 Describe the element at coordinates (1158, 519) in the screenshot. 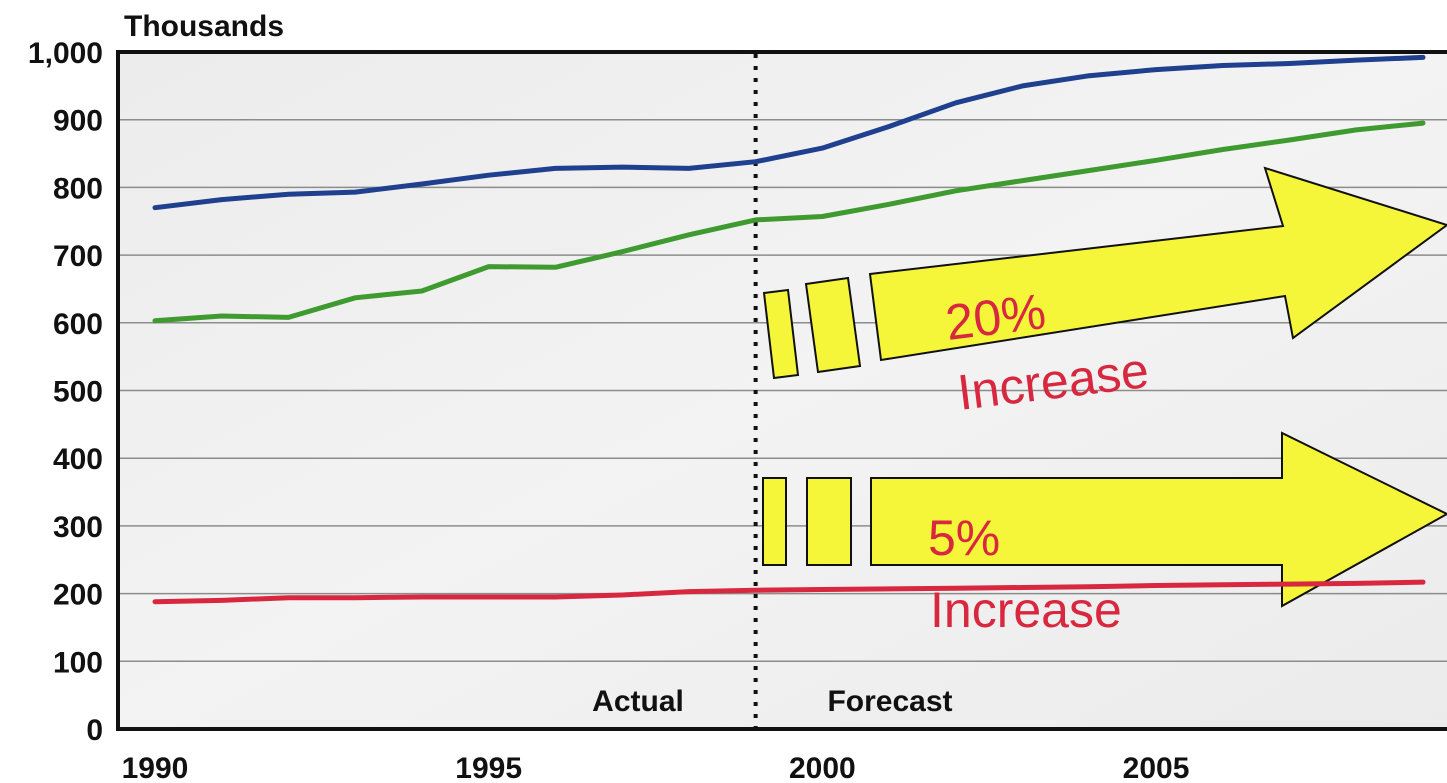

I see `arrow-lower-head` at that location.